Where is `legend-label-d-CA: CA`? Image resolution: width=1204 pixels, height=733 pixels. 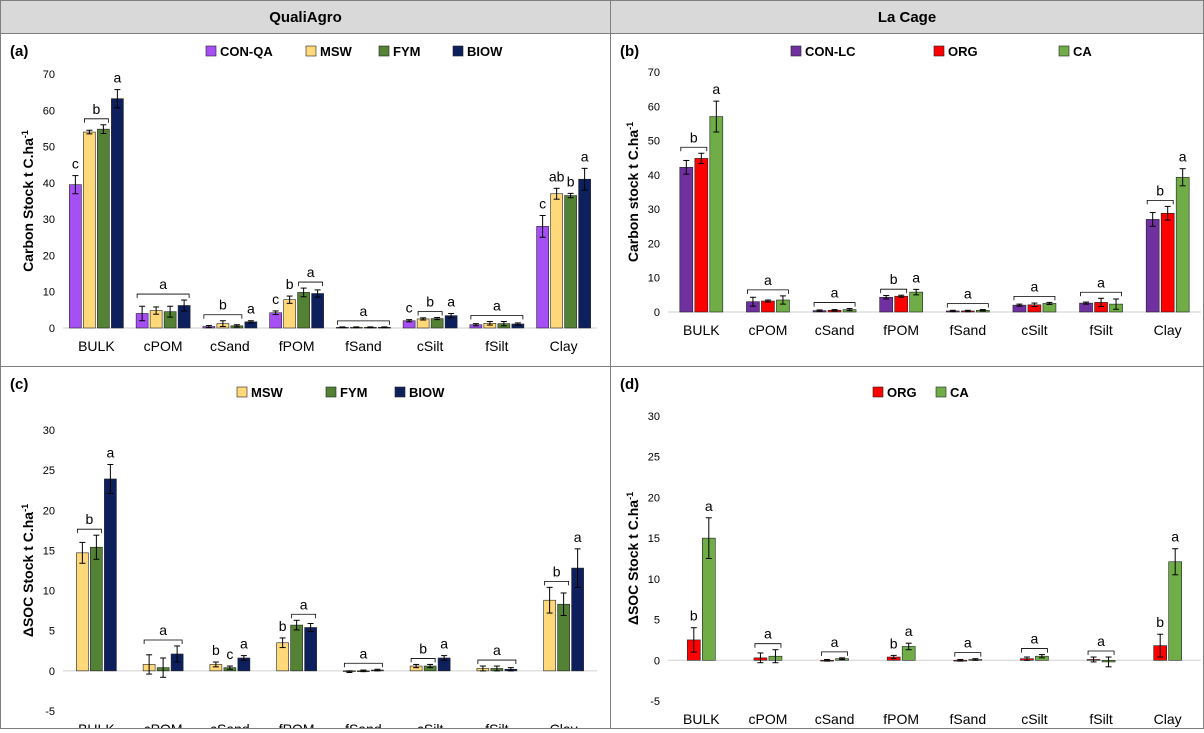
legend-label-d-CA: CA is located at coordinates (959, 392).